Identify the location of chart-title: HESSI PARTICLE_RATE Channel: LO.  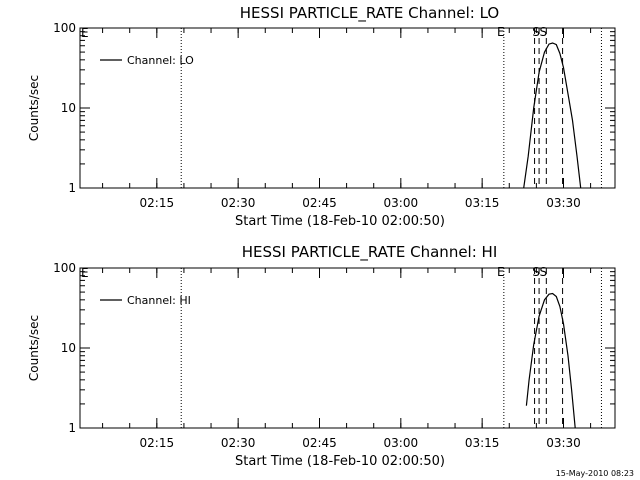
(369, 13).